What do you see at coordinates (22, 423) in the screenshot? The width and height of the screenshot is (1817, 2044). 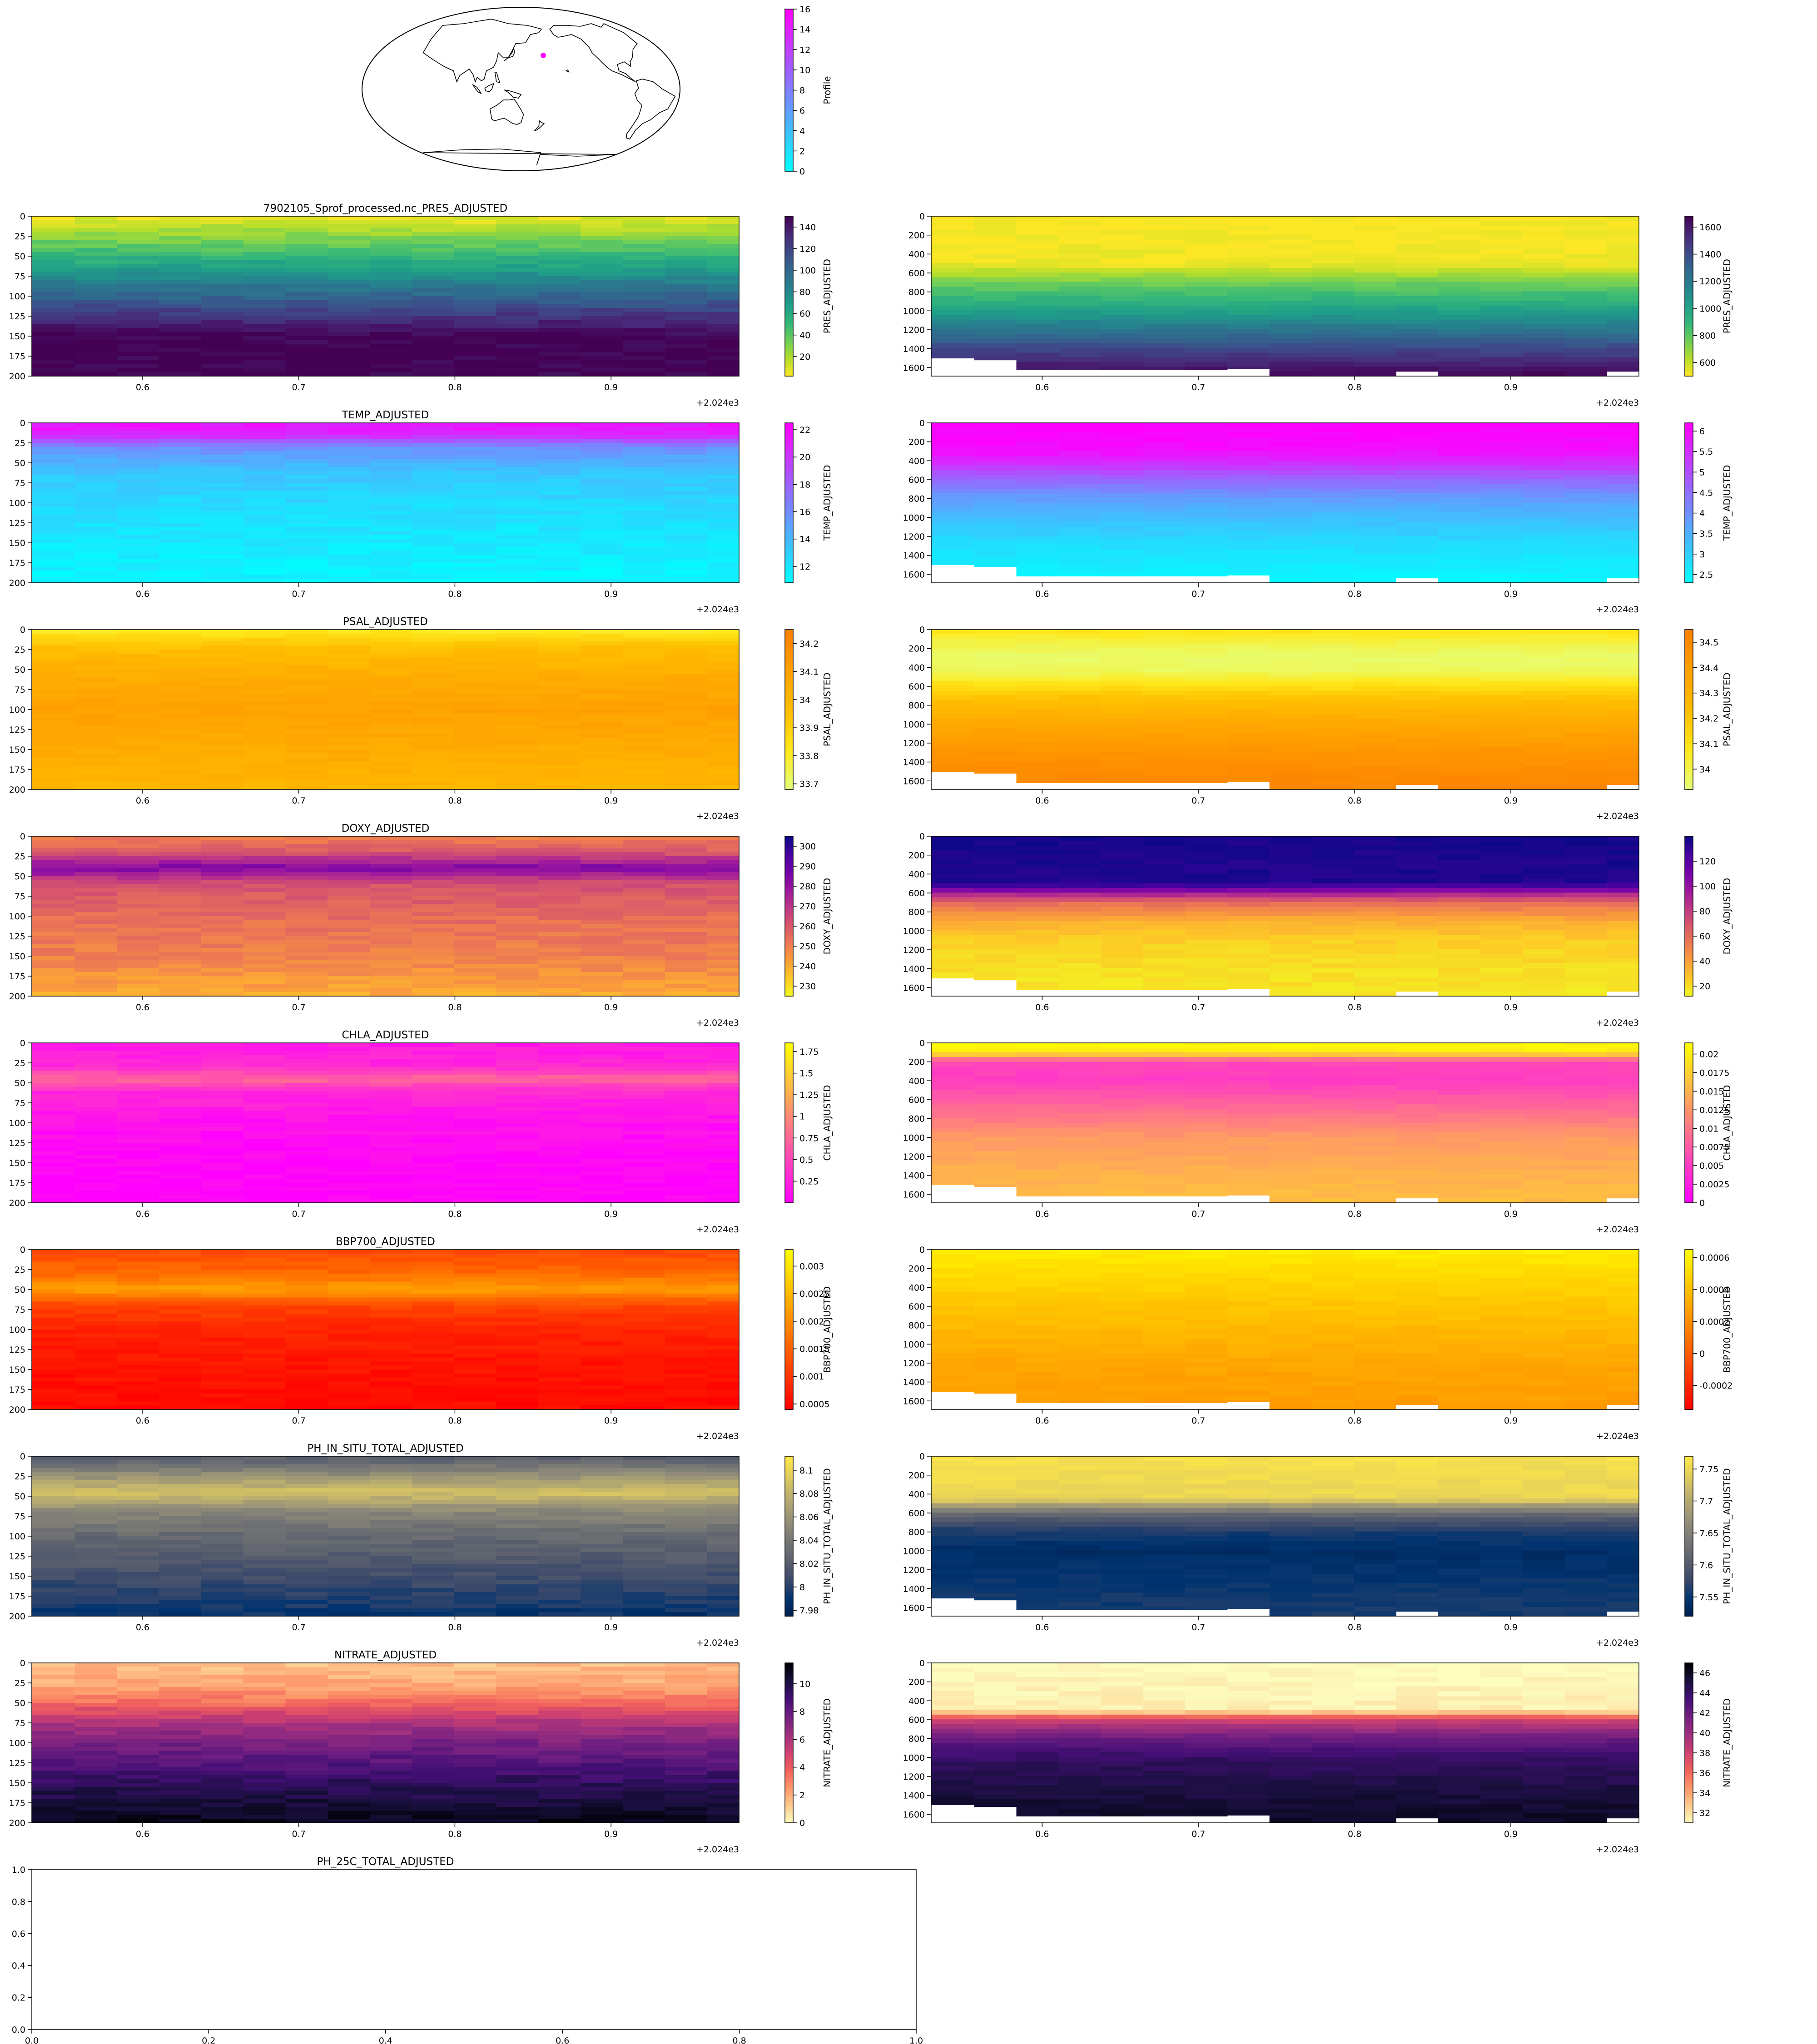 I see `y-tick-label: 0` at bounding box center [22, 423].